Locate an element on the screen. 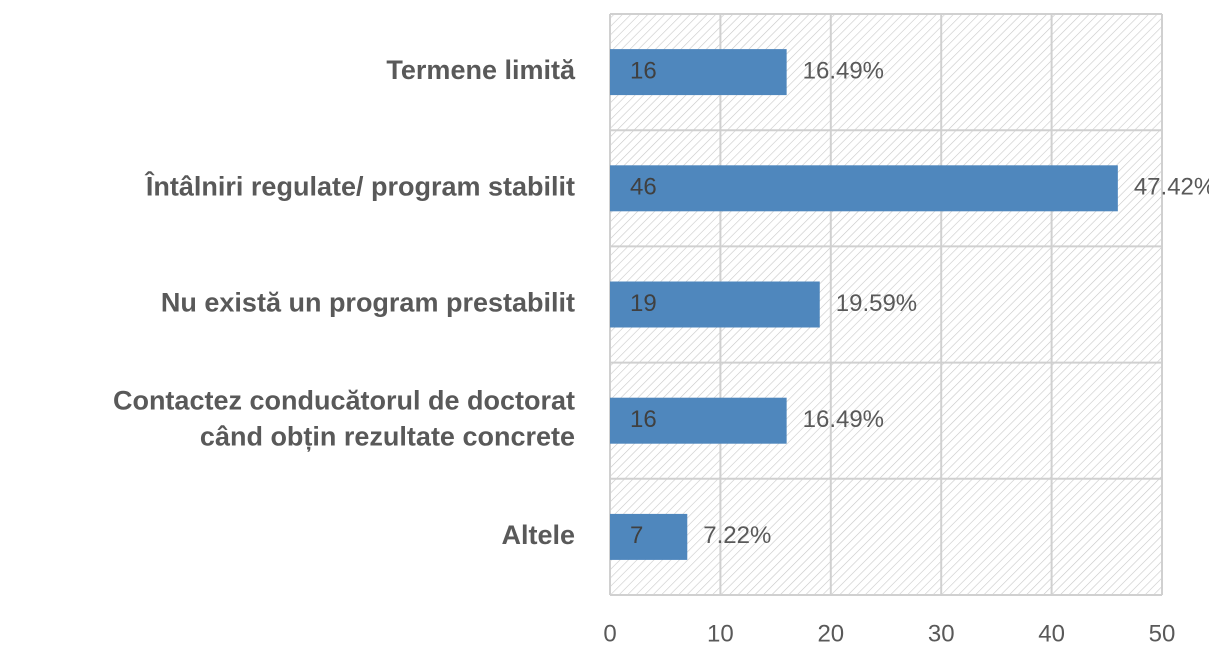  x-tick-label: 50 is located at coordinates (1162, 633).